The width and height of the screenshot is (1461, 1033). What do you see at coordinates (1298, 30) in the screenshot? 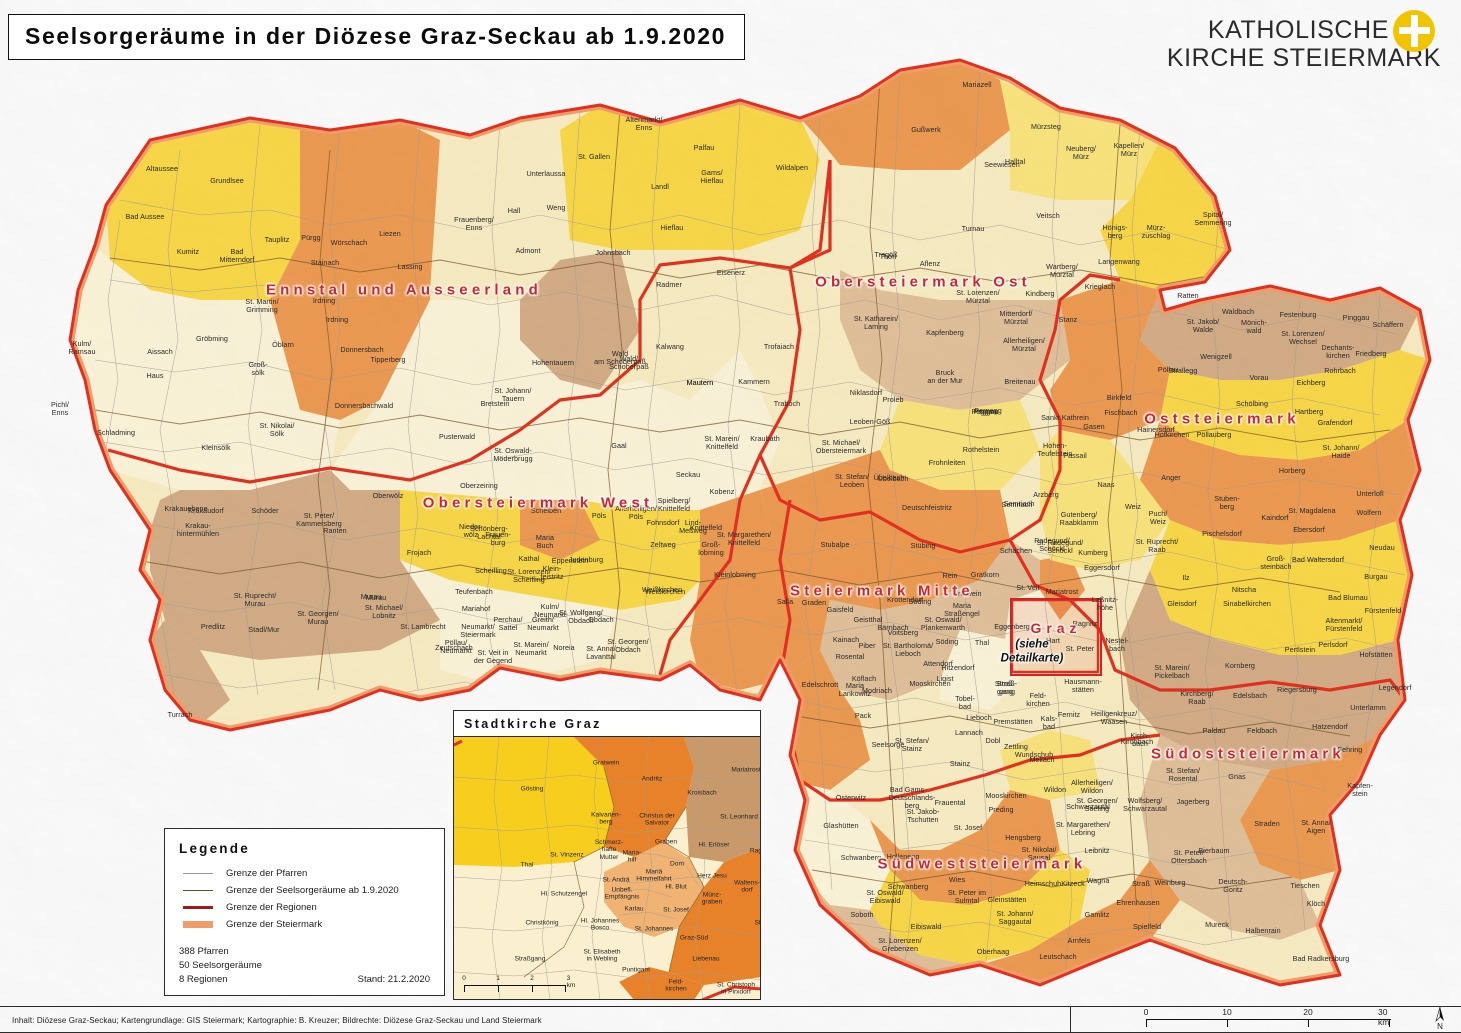
I see `logo-line-1: KATHOLISCHE` at bounding box center [1298, 30].